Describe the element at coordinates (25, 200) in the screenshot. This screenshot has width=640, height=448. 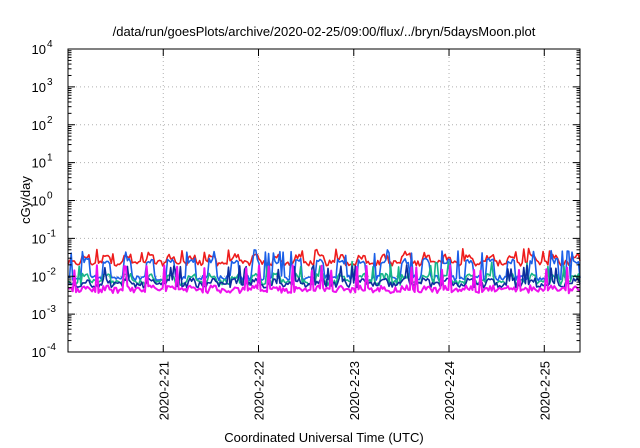
I see `y-axis-label: cGy/day` at that location.